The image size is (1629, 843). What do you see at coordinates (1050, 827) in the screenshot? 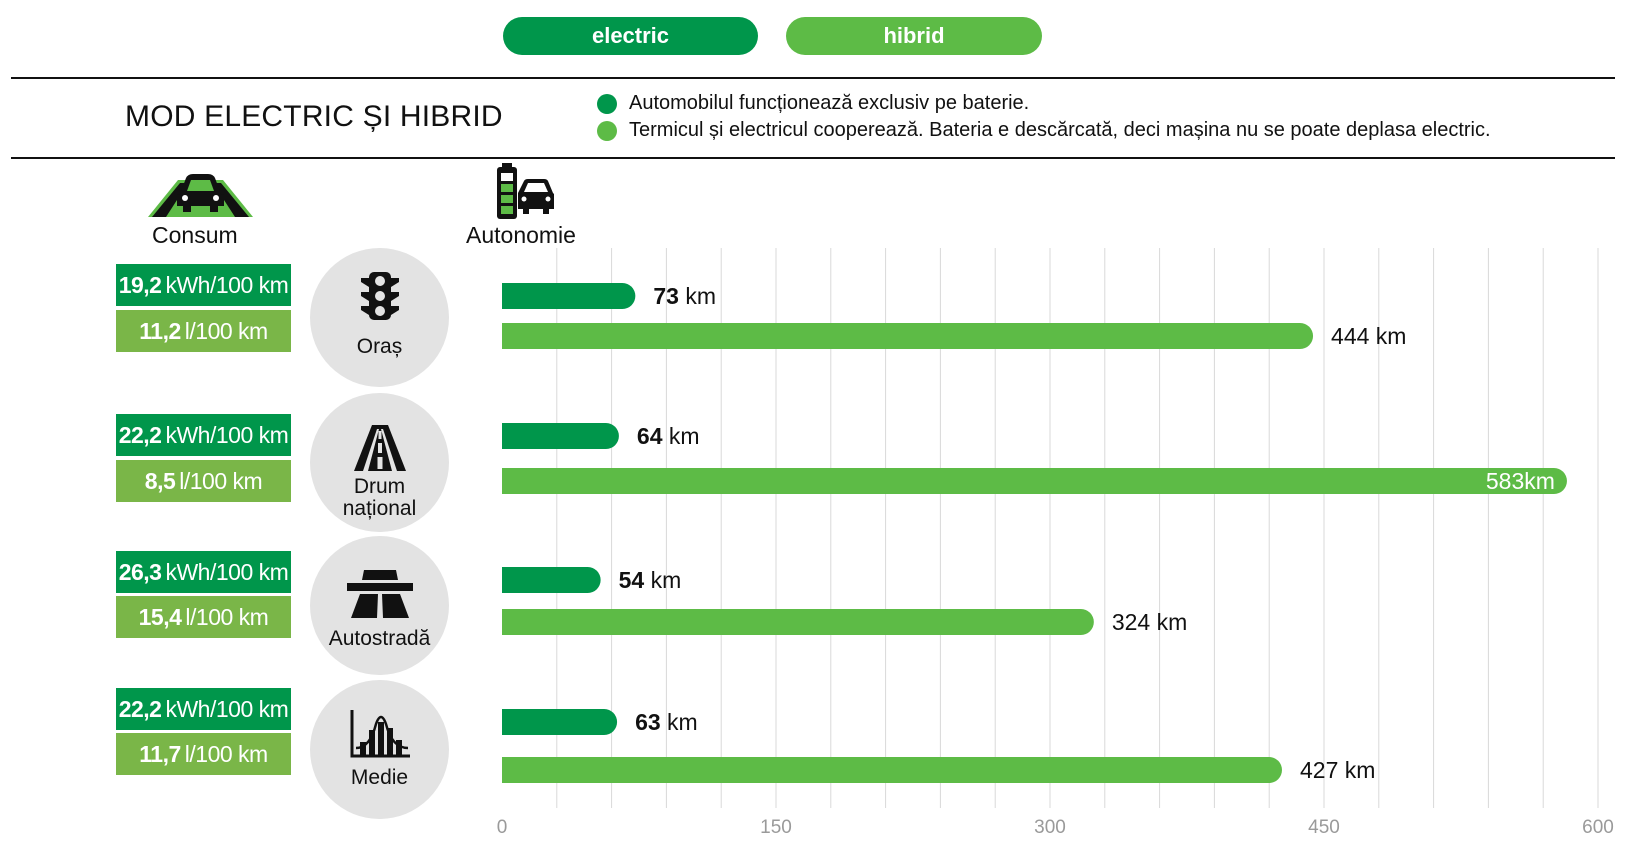
I see `x-tick-label: 300` at bounding box center [1050, 827].